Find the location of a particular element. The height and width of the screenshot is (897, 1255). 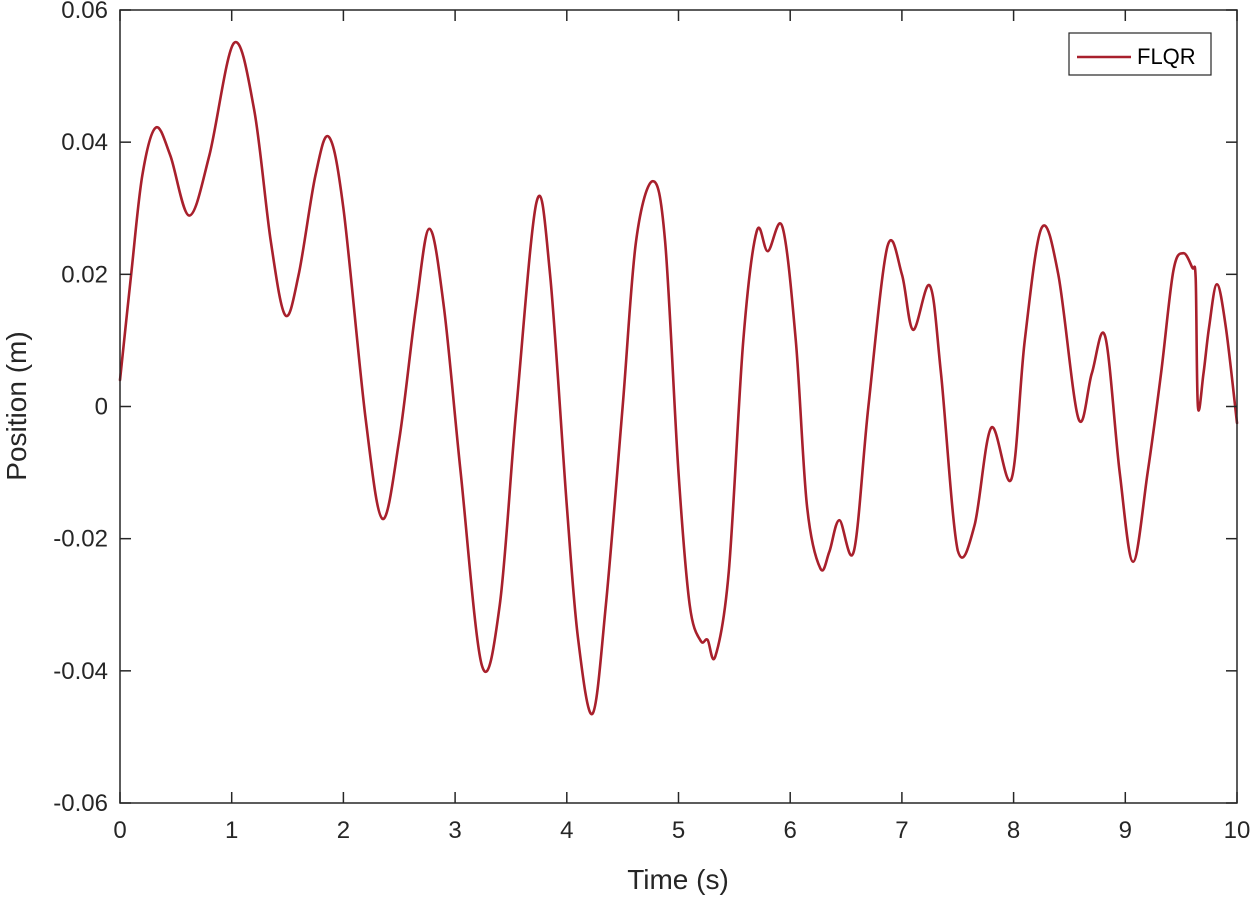

x-tick-label: 7 is located at coordinates (901, 830).